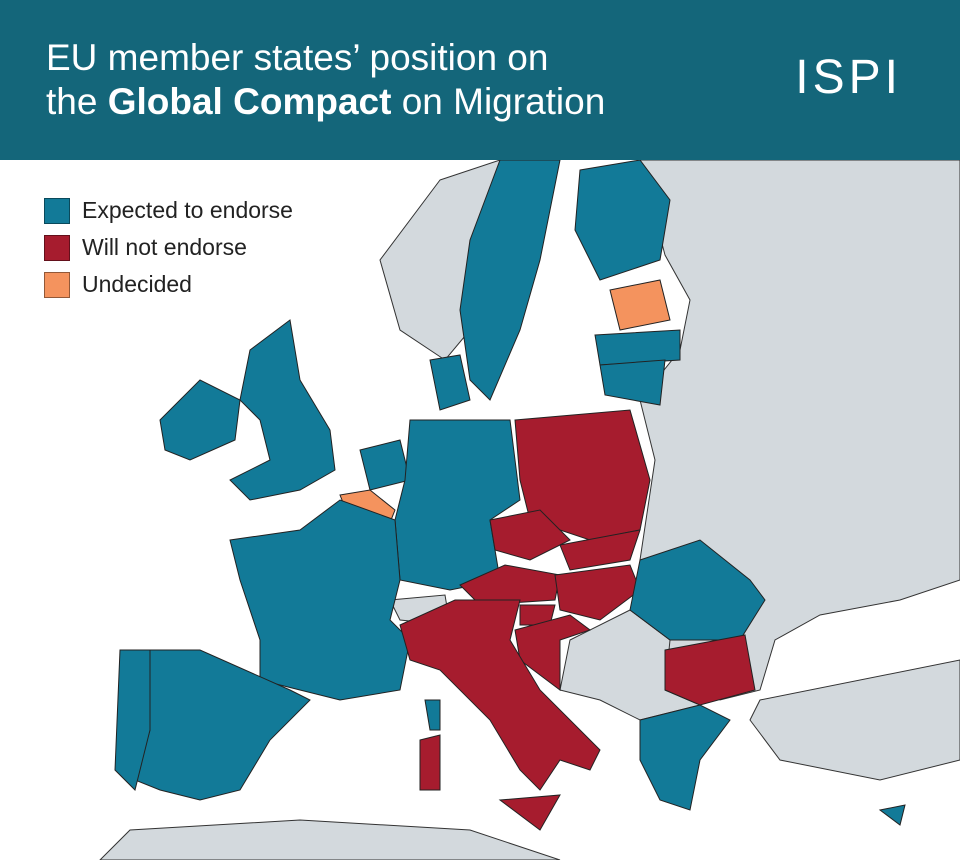  I want to click on title-bold: Global Compact, so click(249, 101).